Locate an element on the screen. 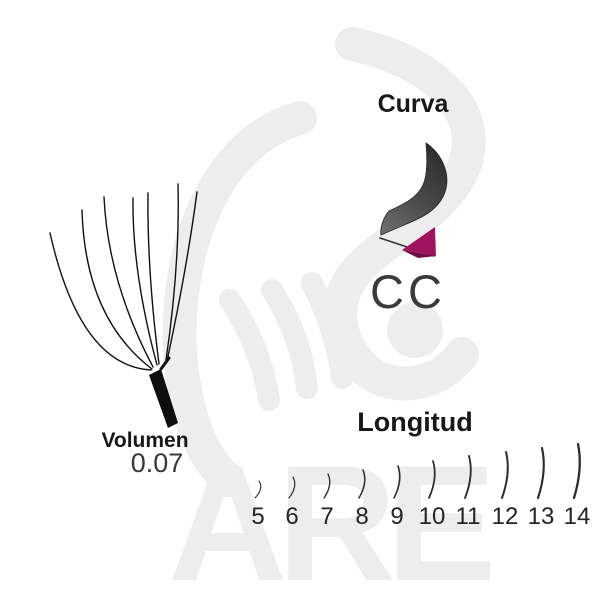  curve-title: Curva is located at coordinates (413, 104).